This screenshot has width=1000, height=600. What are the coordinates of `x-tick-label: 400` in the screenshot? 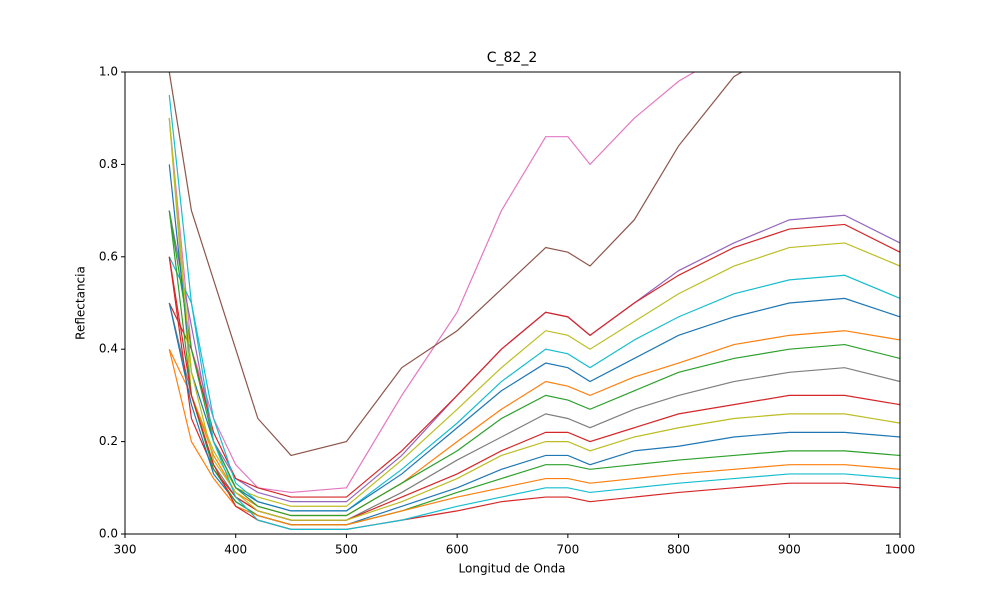 It's located at (235, 550).